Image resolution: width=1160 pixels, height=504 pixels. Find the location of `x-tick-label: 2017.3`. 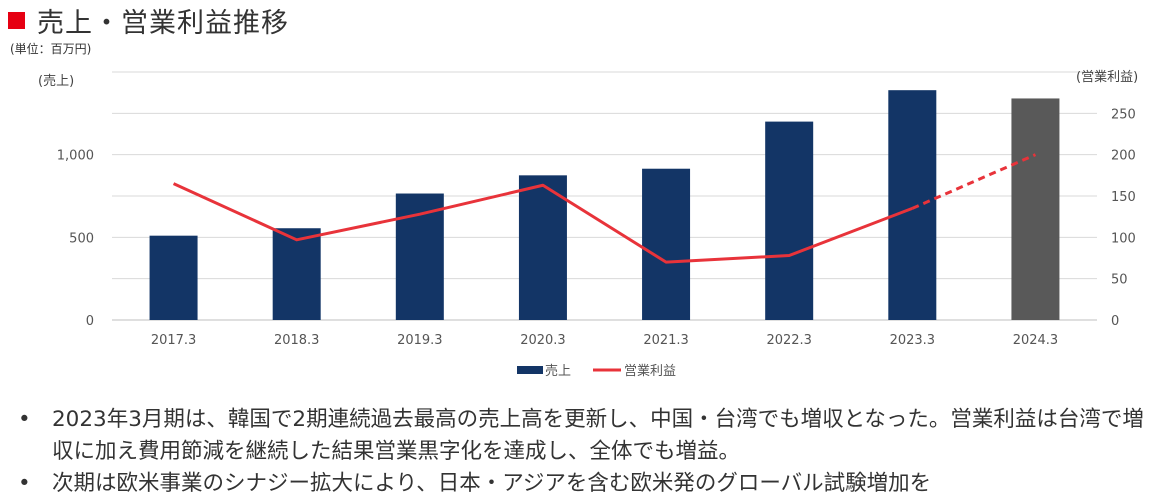

x-tick-label: 2017.3 is located at coordinates (174, 340).